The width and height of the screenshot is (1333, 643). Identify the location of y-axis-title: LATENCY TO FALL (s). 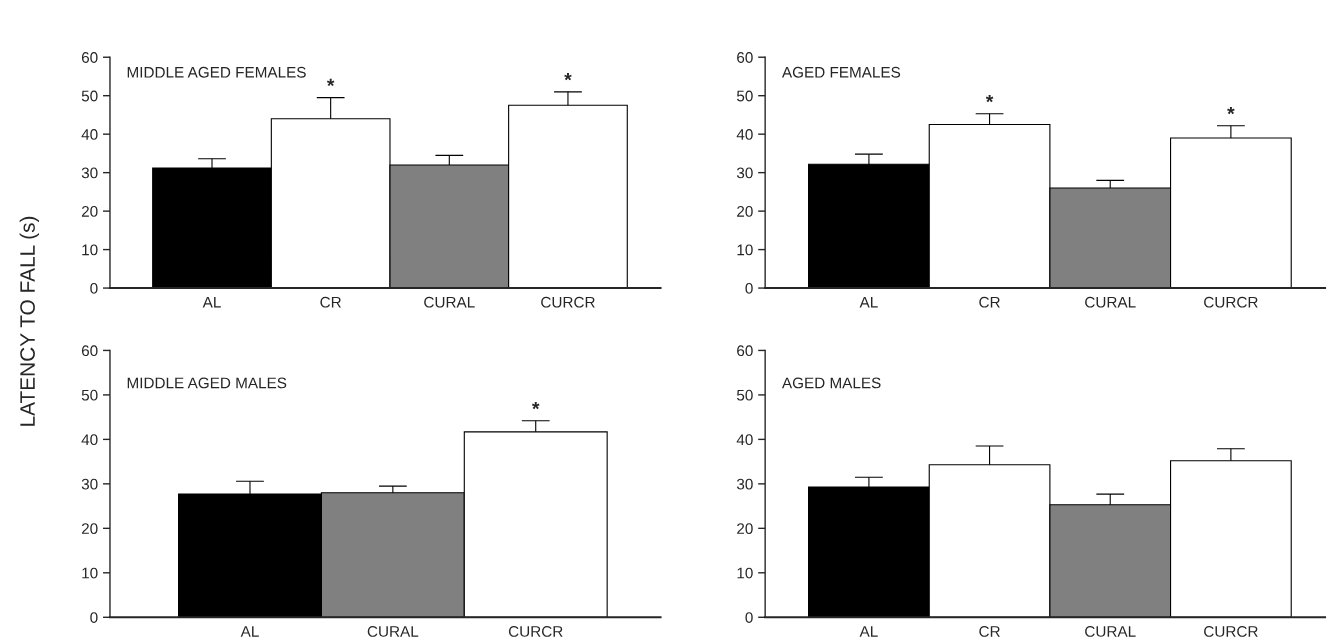
(29, 321).